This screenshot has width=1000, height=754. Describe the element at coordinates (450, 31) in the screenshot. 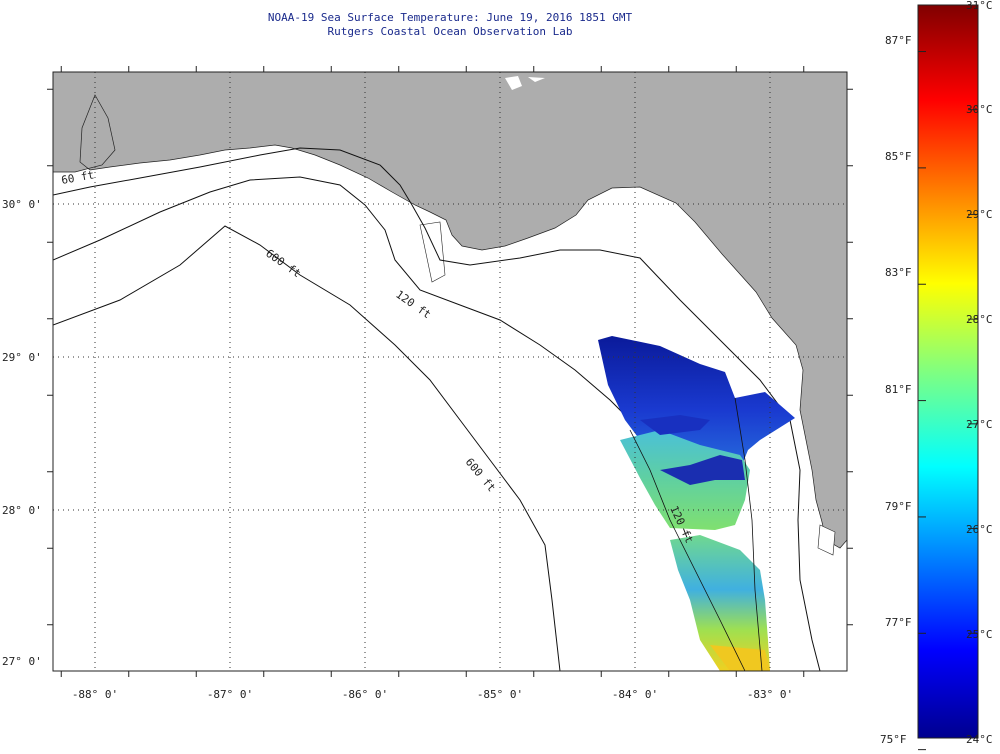

I see `map-subtitle: Rutgers Coastal Ocean Observation Lab` at that location.